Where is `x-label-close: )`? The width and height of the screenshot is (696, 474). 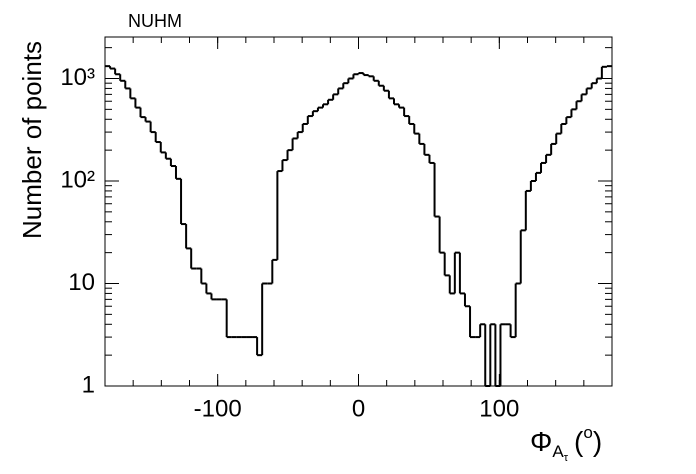
x-label-close: ) is located at coordinates (597, 441).